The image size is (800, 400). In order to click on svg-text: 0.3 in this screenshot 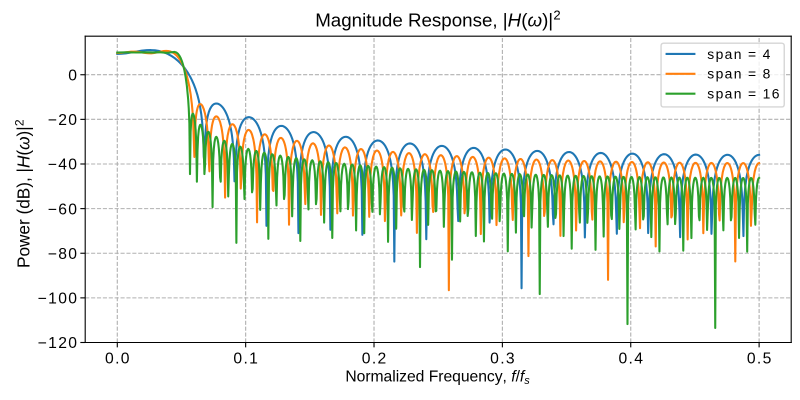, I will do `click(503, 359)`.